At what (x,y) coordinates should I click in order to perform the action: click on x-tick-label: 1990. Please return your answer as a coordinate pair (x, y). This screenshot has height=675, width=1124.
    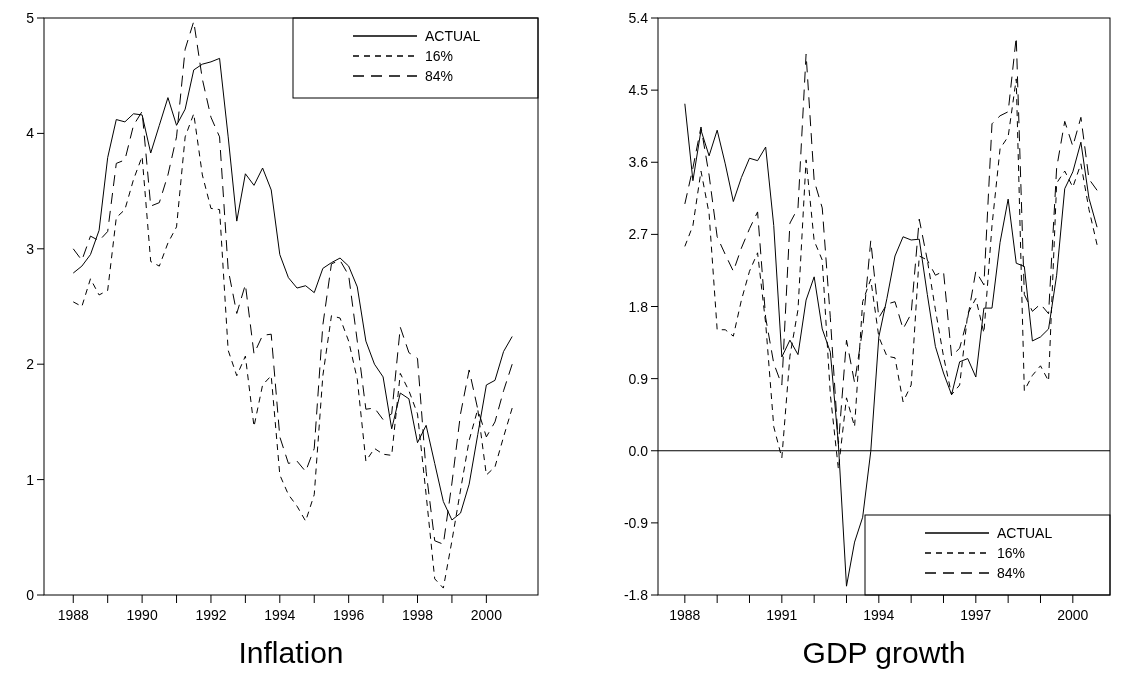
    Looking at the image, I should click on (142, 615).